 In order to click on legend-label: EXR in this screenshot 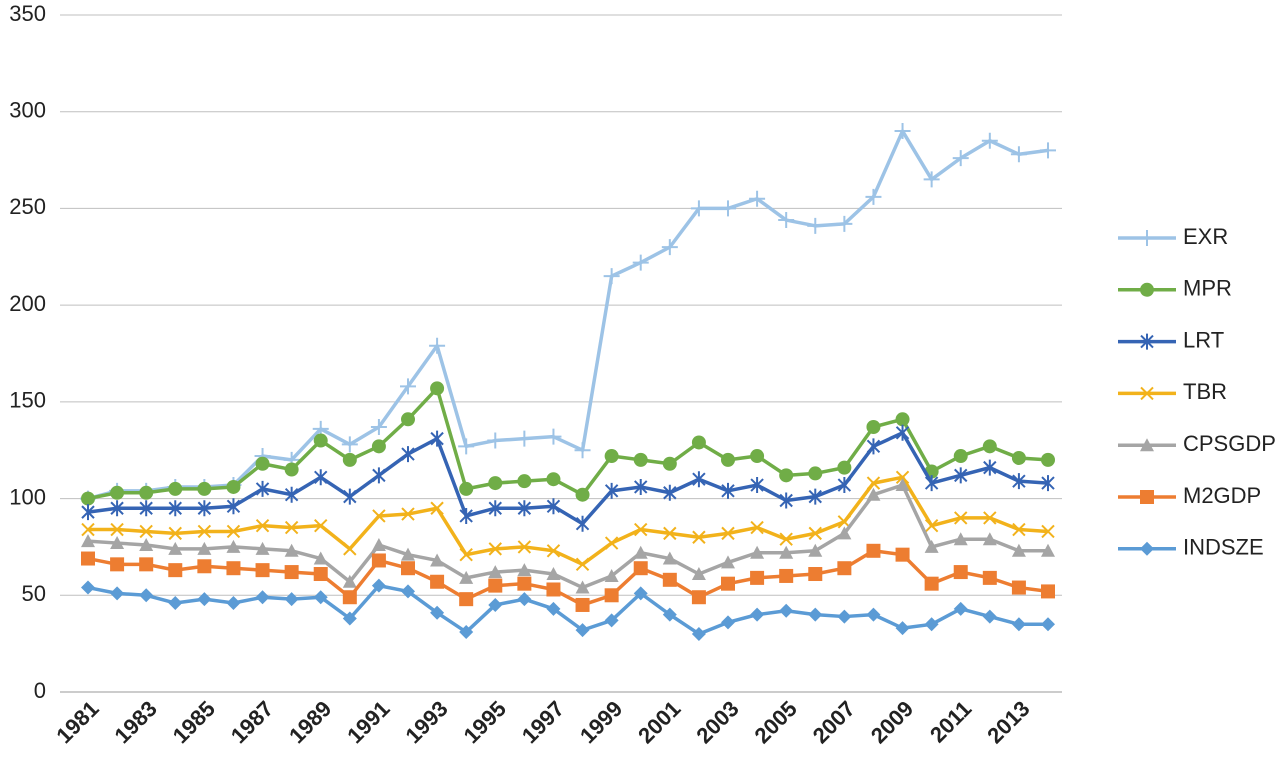, I will do `click(1205, 236)`.